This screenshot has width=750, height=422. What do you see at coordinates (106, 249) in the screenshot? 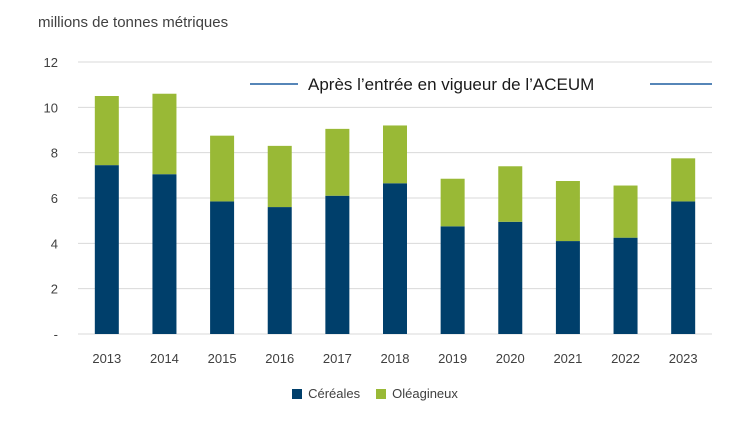
I see `bar-cereales-2013` at bounding box center [106, 249].